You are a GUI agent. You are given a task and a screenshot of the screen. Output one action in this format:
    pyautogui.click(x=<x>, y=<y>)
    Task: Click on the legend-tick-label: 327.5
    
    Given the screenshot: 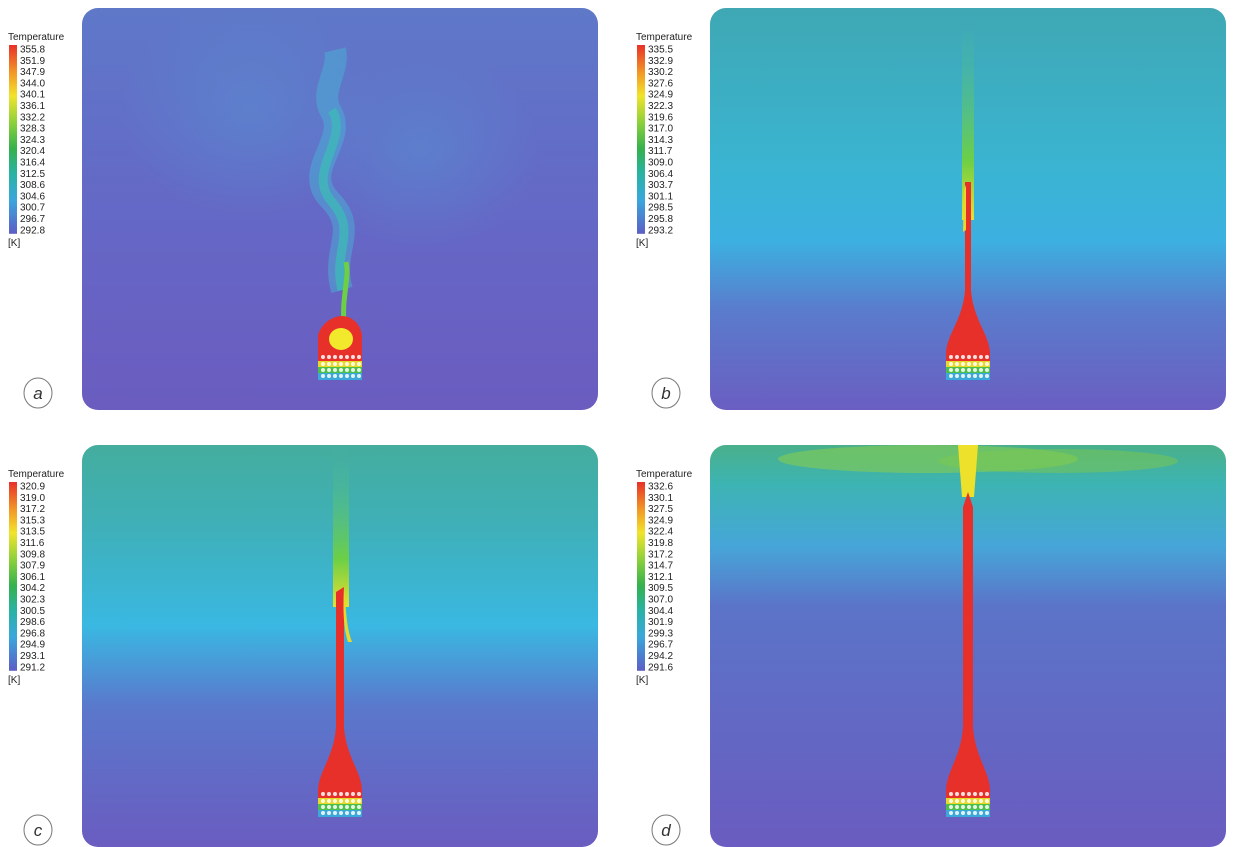 What is the action you would take?
    pyautogui.click(x=660, y=509)
    